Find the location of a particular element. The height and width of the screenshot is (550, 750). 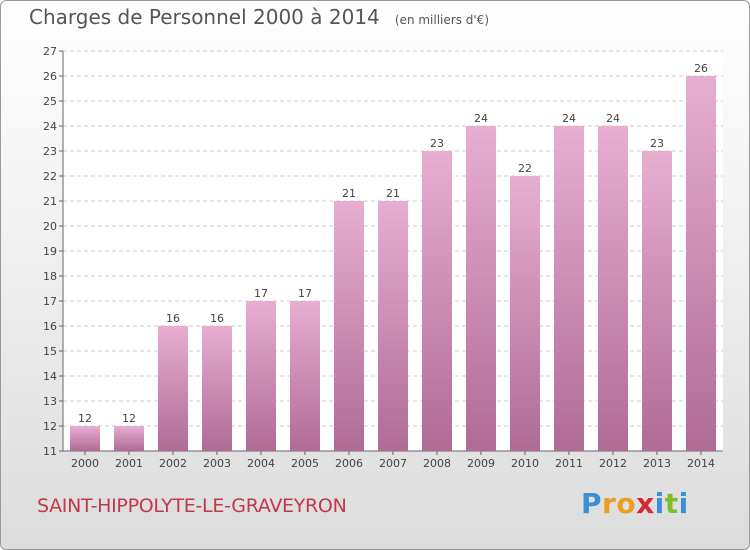

x-tick-label: 2010 is located at coordinates (525, 463).